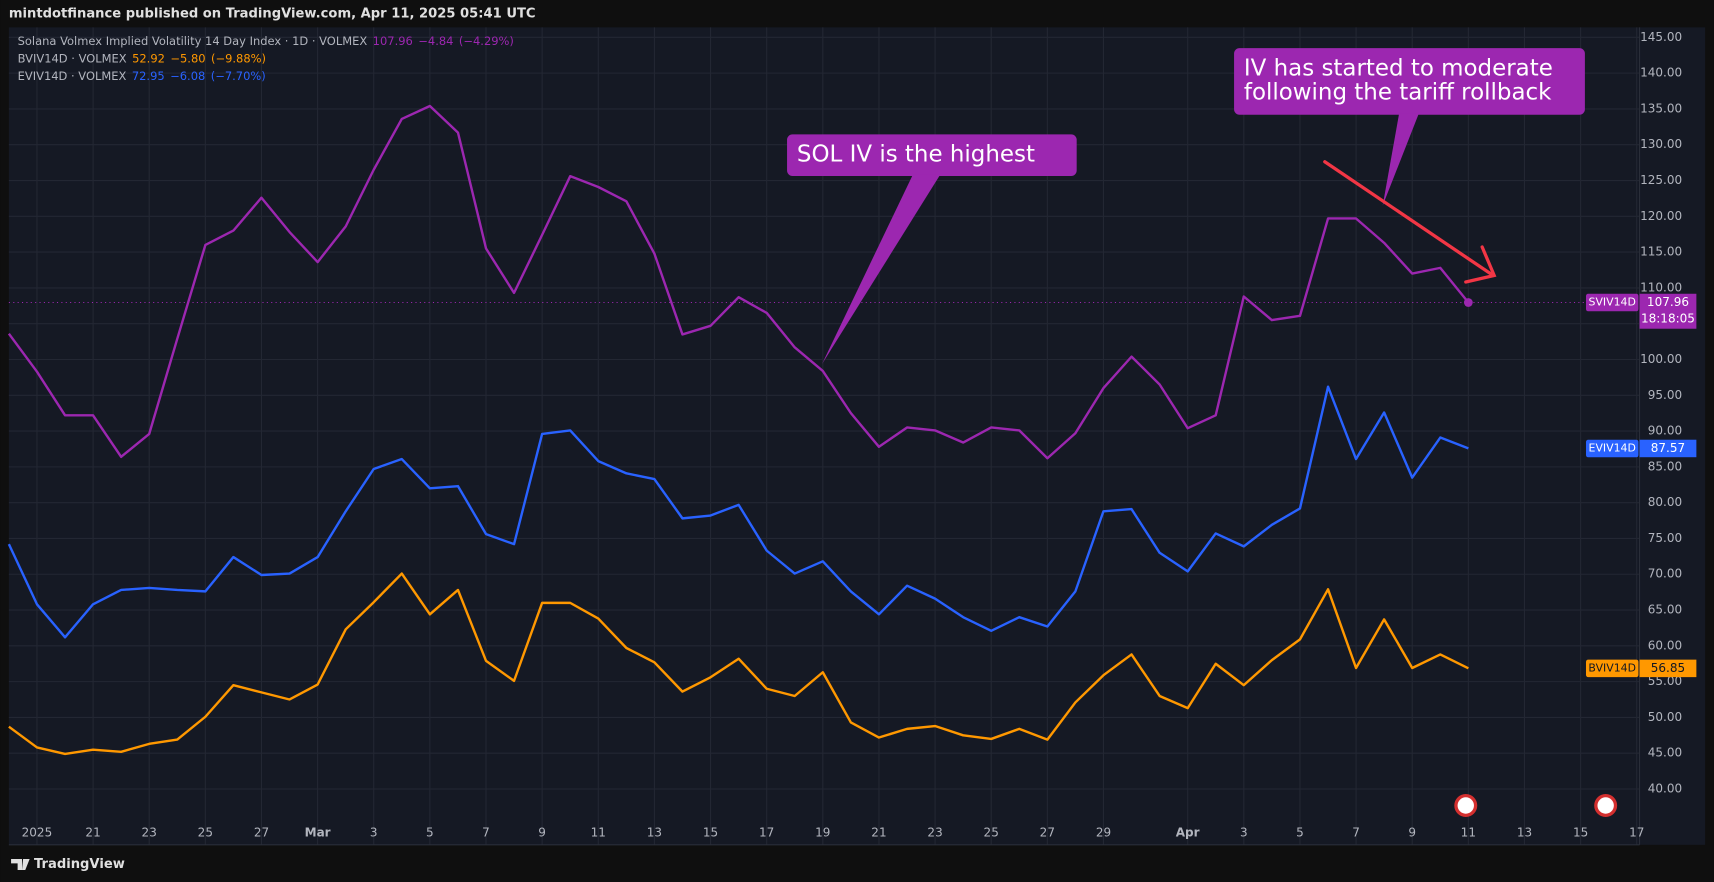  Describe the element at coordinates (1536, 805) in the screenshot. I see `event-icons` at that location.